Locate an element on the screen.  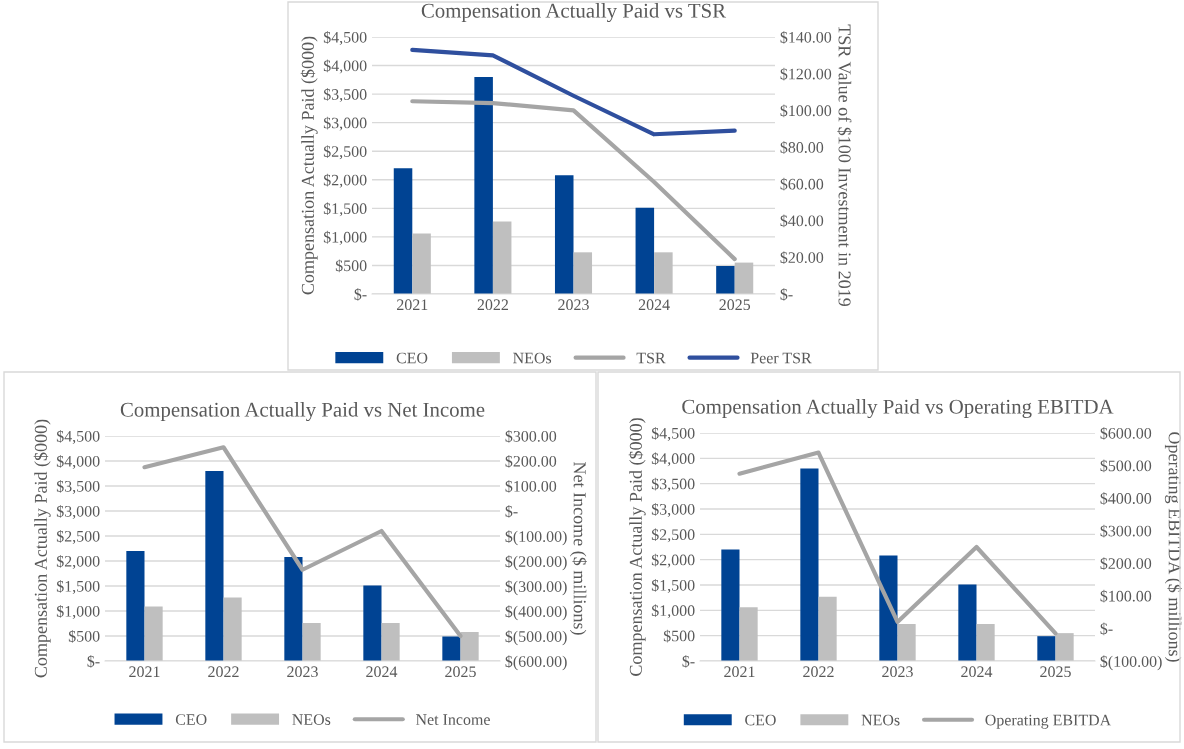
y2-tick-label: $20.00 is located at coordinates (802, 258).